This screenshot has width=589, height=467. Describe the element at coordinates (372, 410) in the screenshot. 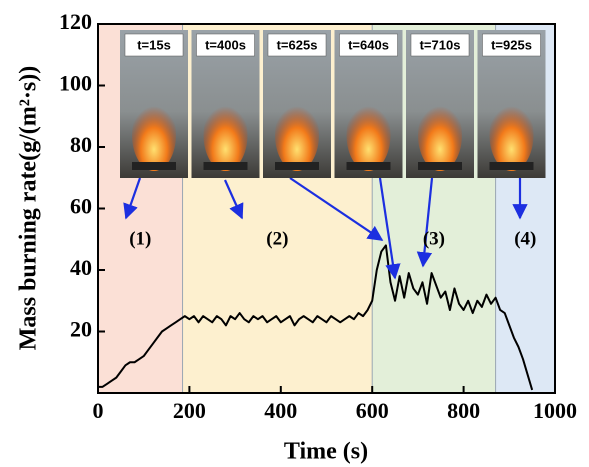

I see `x-tick-label: 600` at that location.